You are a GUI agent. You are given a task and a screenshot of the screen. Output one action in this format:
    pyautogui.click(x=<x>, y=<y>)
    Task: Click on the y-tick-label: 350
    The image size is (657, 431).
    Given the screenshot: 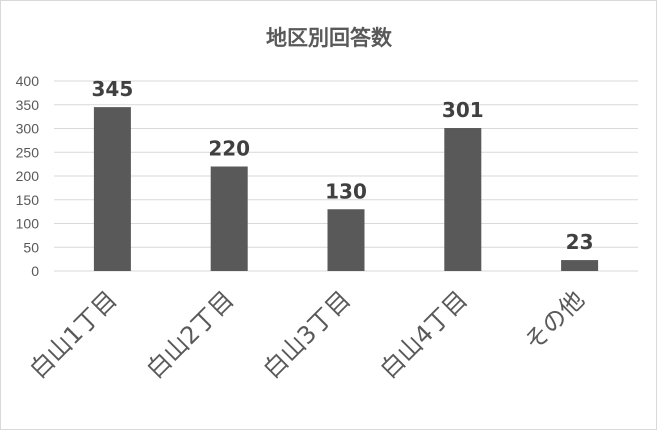 What is the action you would take?
    pyautogui.click(x=28, y=105)
    